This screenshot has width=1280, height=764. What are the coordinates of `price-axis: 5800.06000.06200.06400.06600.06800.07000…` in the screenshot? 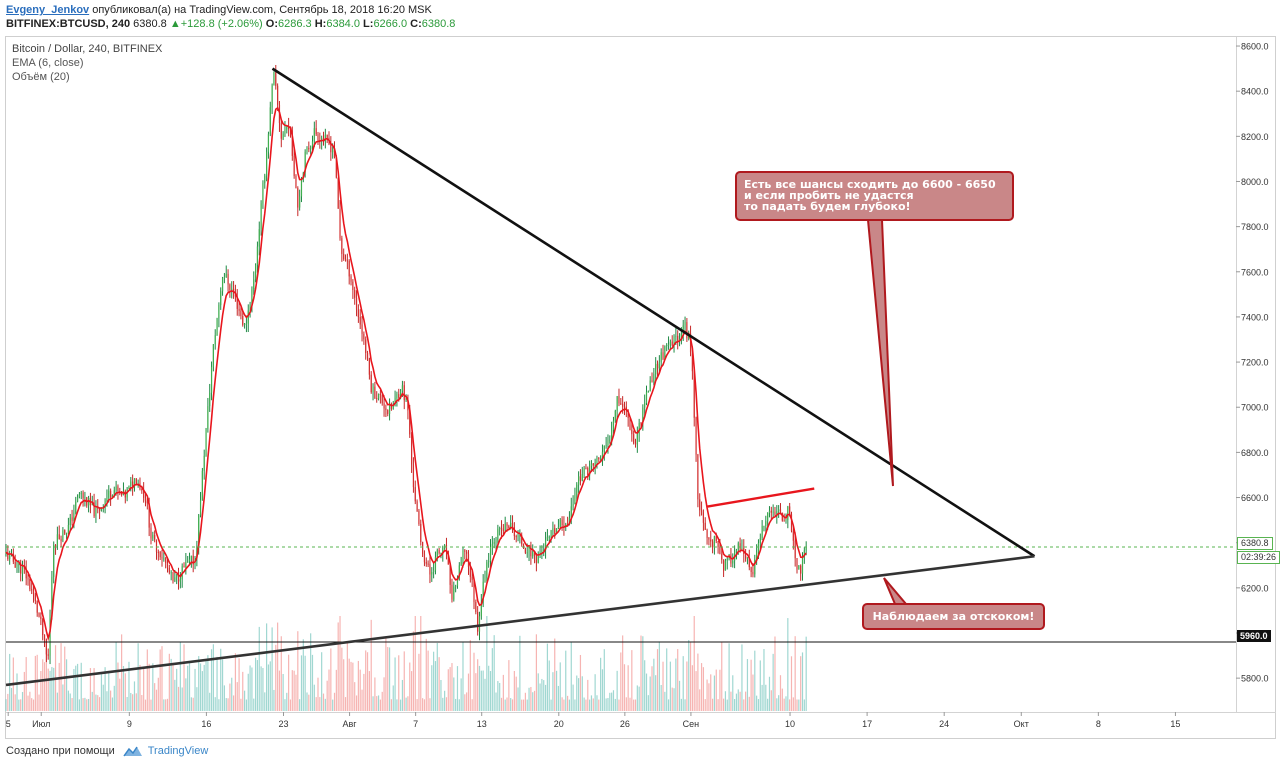 It's located at (1252, 363).